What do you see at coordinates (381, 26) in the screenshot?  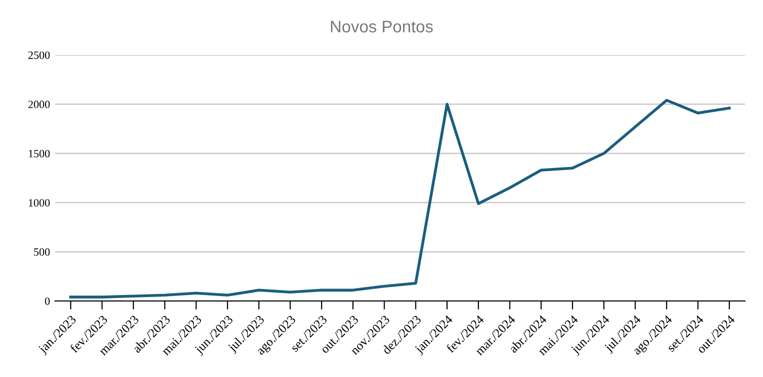 I see `chart-title: Novos Pontos` at bounding box center [381, 26].